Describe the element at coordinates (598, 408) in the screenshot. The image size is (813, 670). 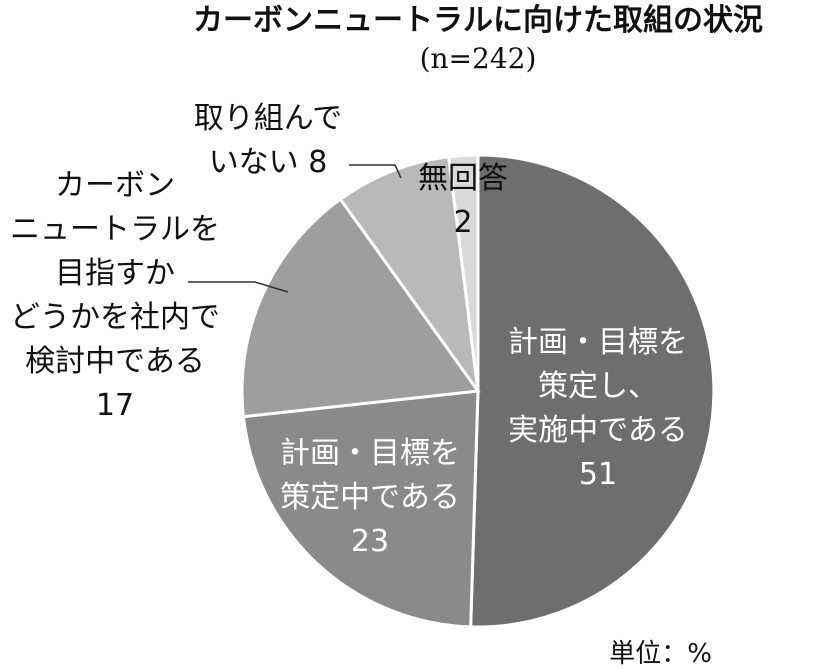
I see `slice-label-0: 計画・目標を策定し、実施中である 51` at that location.